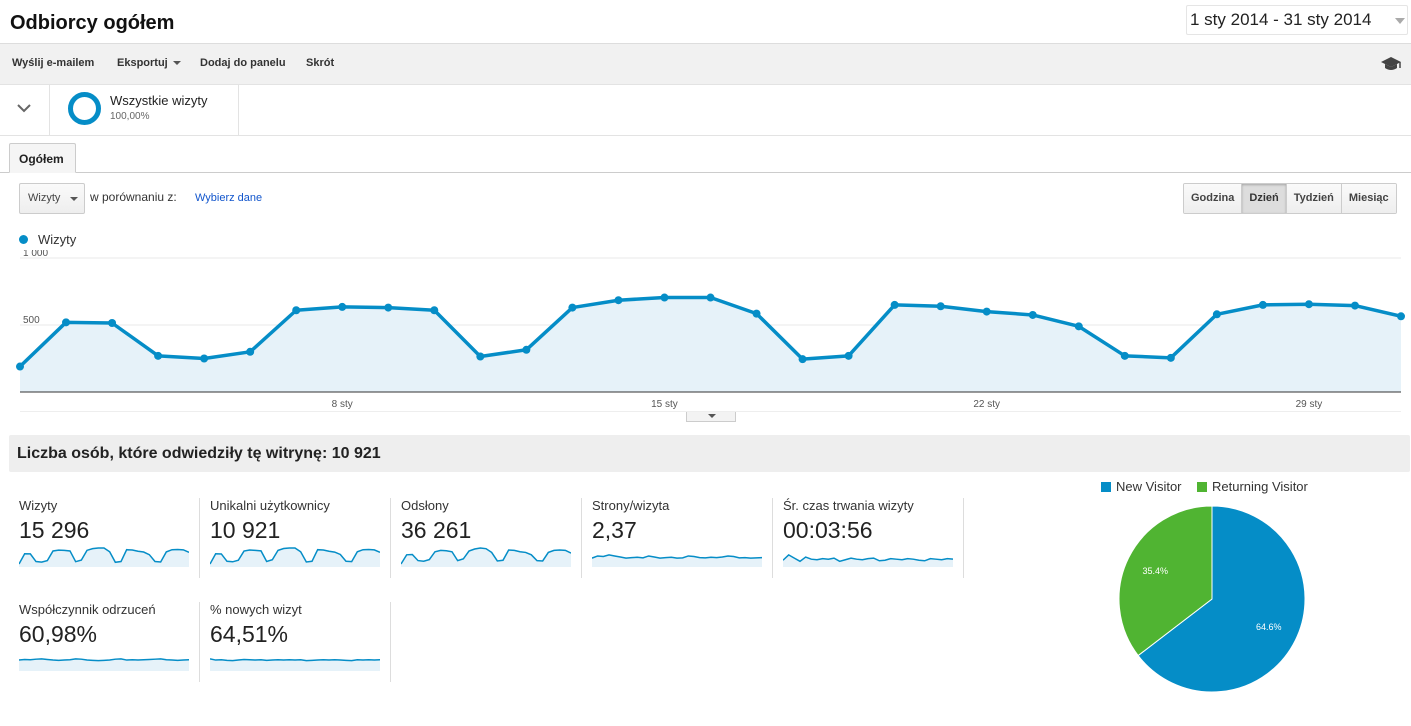 The height and width of the screenshot is (726, 1411). I want to click on metric-card-pageviews: Odsłony 36 261, so click(486, 538).